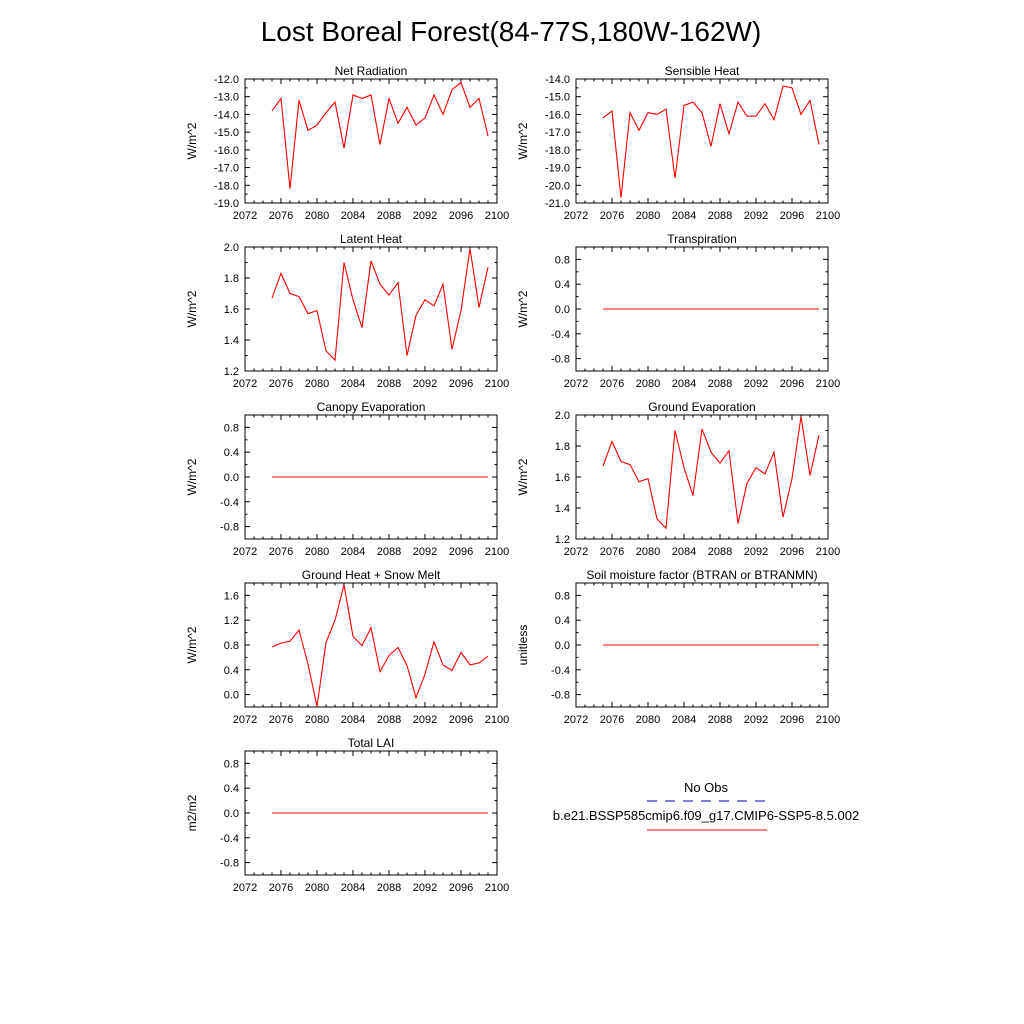 The height and width of the screenshot is (1024, 1024). Describe the element at coordinates (557, 98) in the screenshot. I see `y-tick-label: -15.0` at that location.